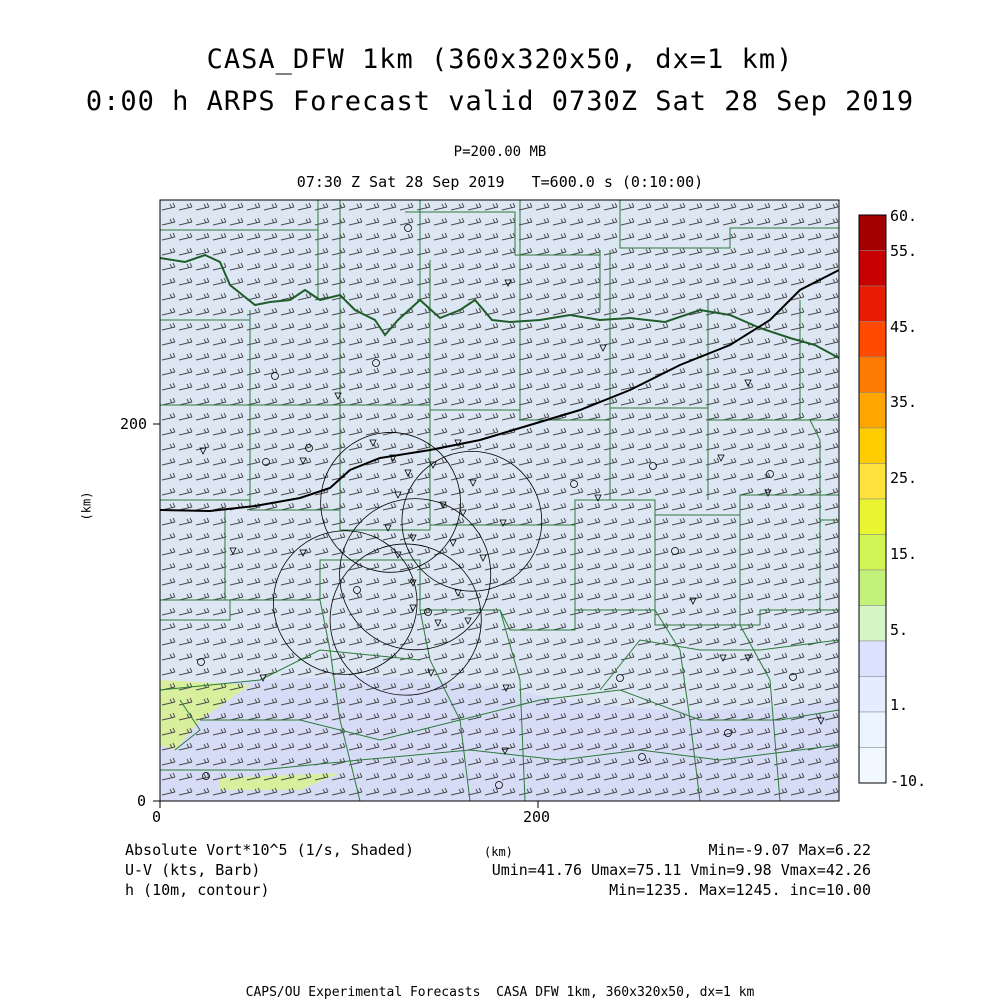 This screenshot has width=1000, height=1000. Describe the element at coordinates (134, 424) in the screenshot. I see `y-tick-200: 200` at that location.